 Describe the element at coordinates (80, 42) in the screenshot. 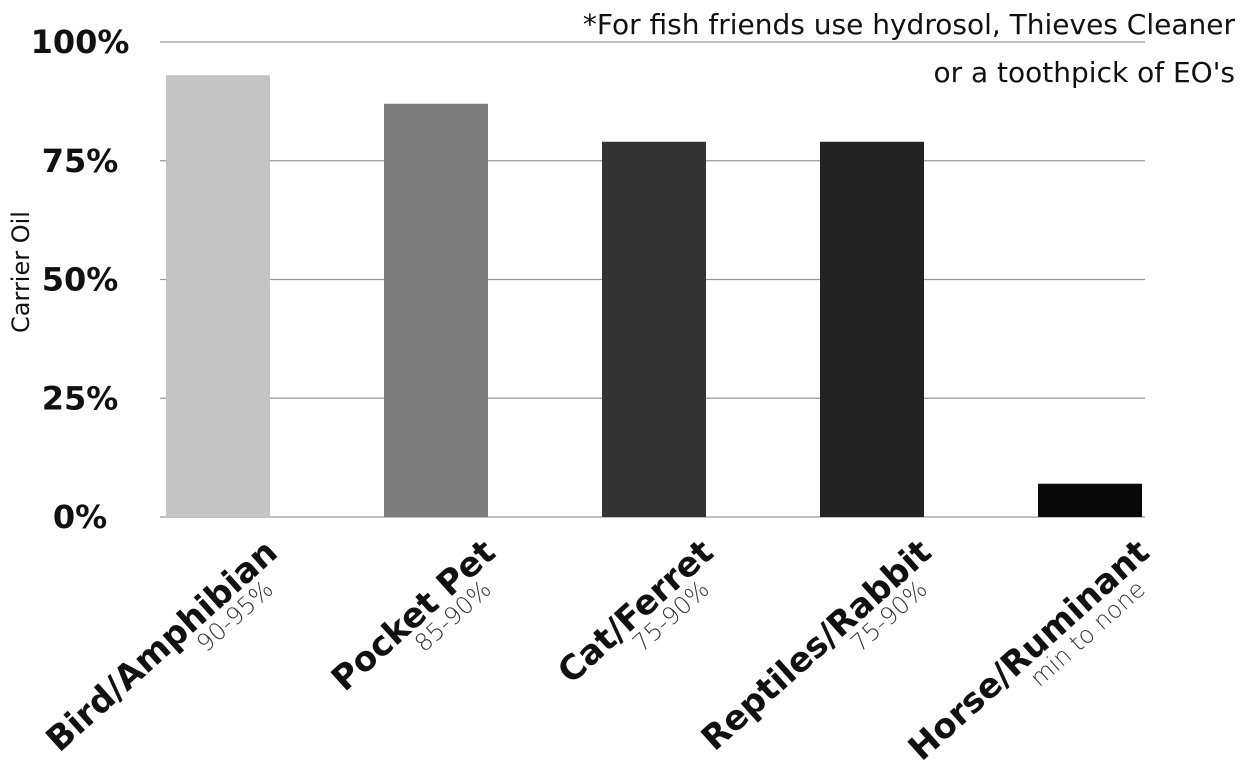

I see `y-tick-label: 100%` at that location.